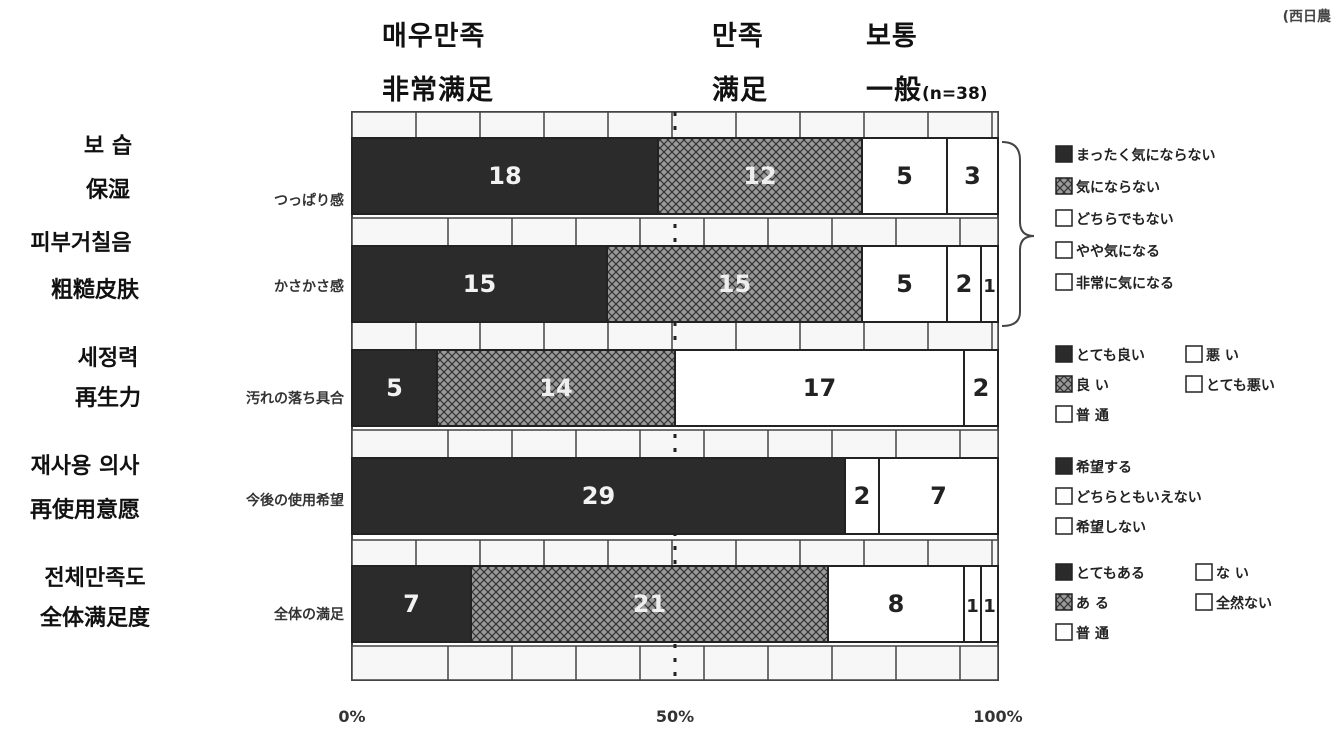 Image resolution: width=1335 pixels, height=730 pixels. What do you see at coordinates (1125, 220) in the screenshot?
I see `legend-label: どちらでもない` at bounding box center [1125, 220].